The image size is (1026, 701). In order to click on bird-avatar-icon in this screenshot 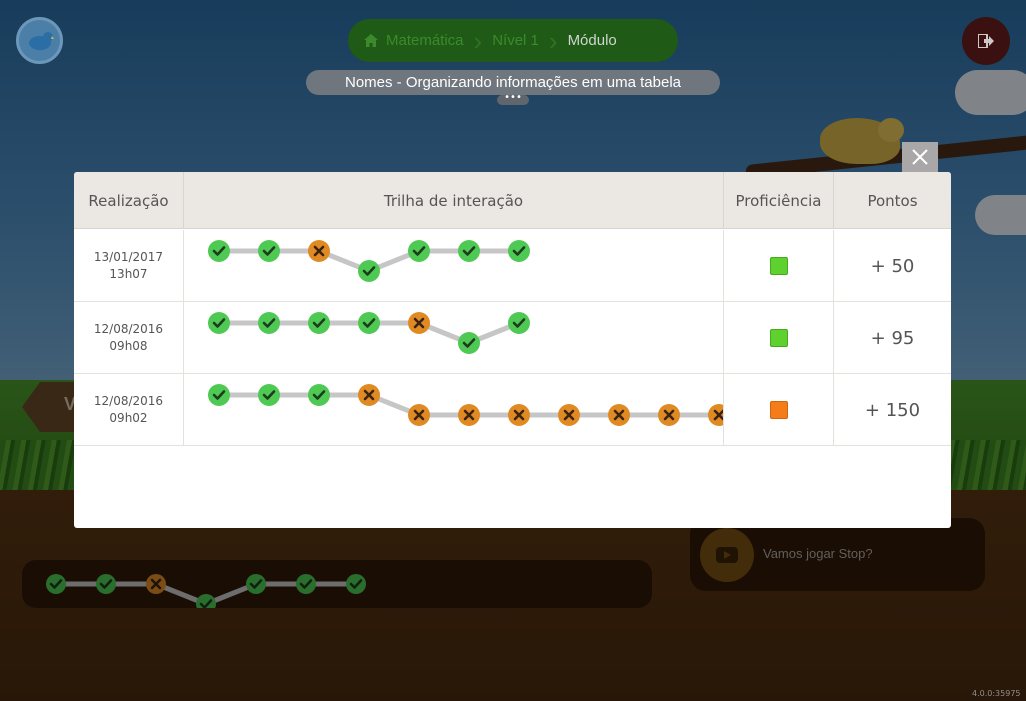, I will do `click(41, 40)`.